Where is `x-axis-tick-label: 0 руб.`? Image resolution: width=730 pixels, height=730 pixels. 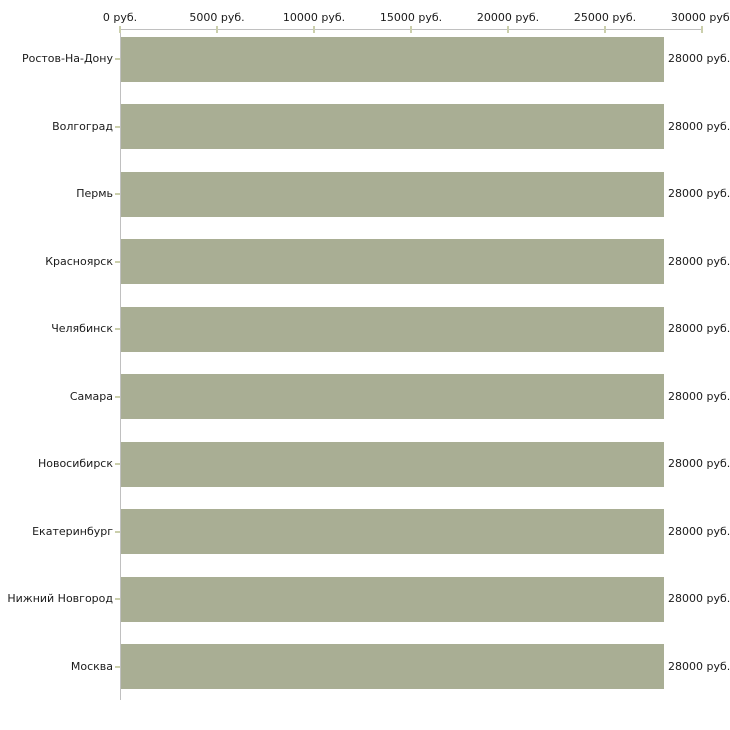 x-axis-tick-label: 0 руб. is located at coordinates (120, 17).